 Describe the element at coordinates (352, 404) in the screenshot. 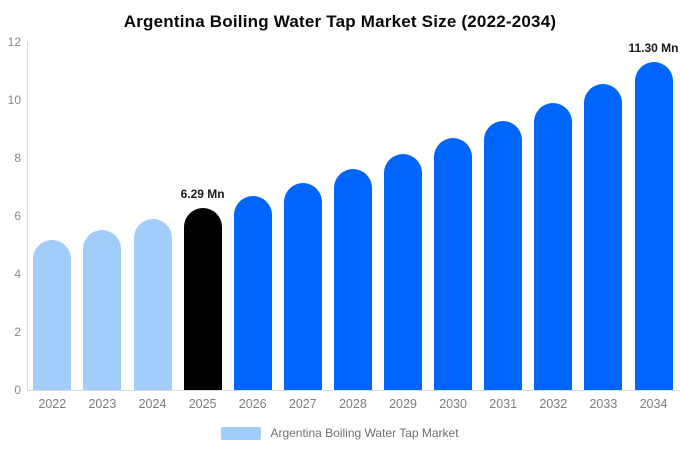

I see `x-tick-label-2028: 2028` at that location.